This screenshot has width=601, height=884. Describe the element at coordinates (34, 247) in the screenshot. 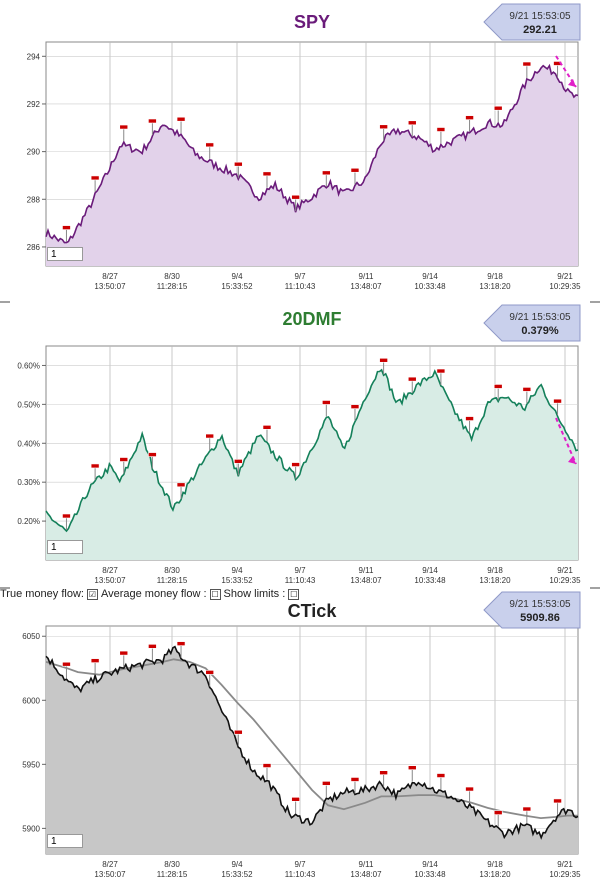

I see `spy-ytick-label: 286` at that location.